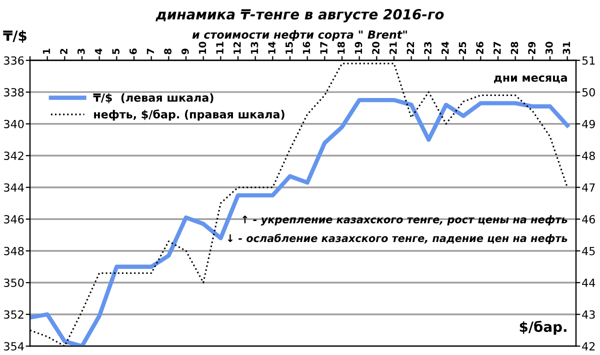 Image resolution: width=600 pixels, height=355 pixels. I want to click on y2-tick-label: 43, so click(588, 314).